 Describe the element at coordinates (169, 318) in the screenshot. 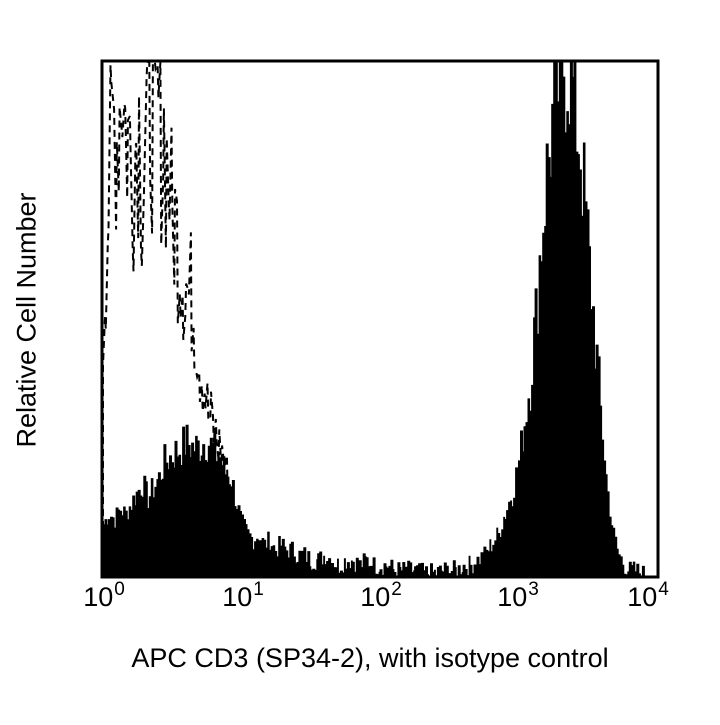

I see `isotype-control-histogram` at that location.